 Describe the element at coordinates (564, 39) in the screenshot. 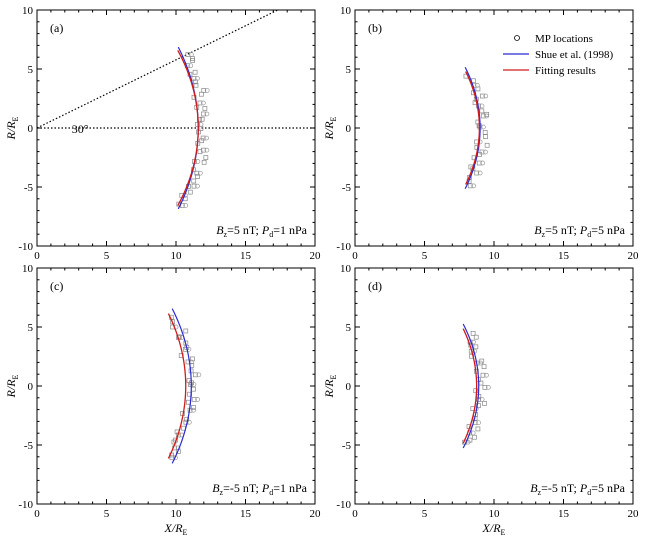

I see `legend-label: MP locations` at that location.